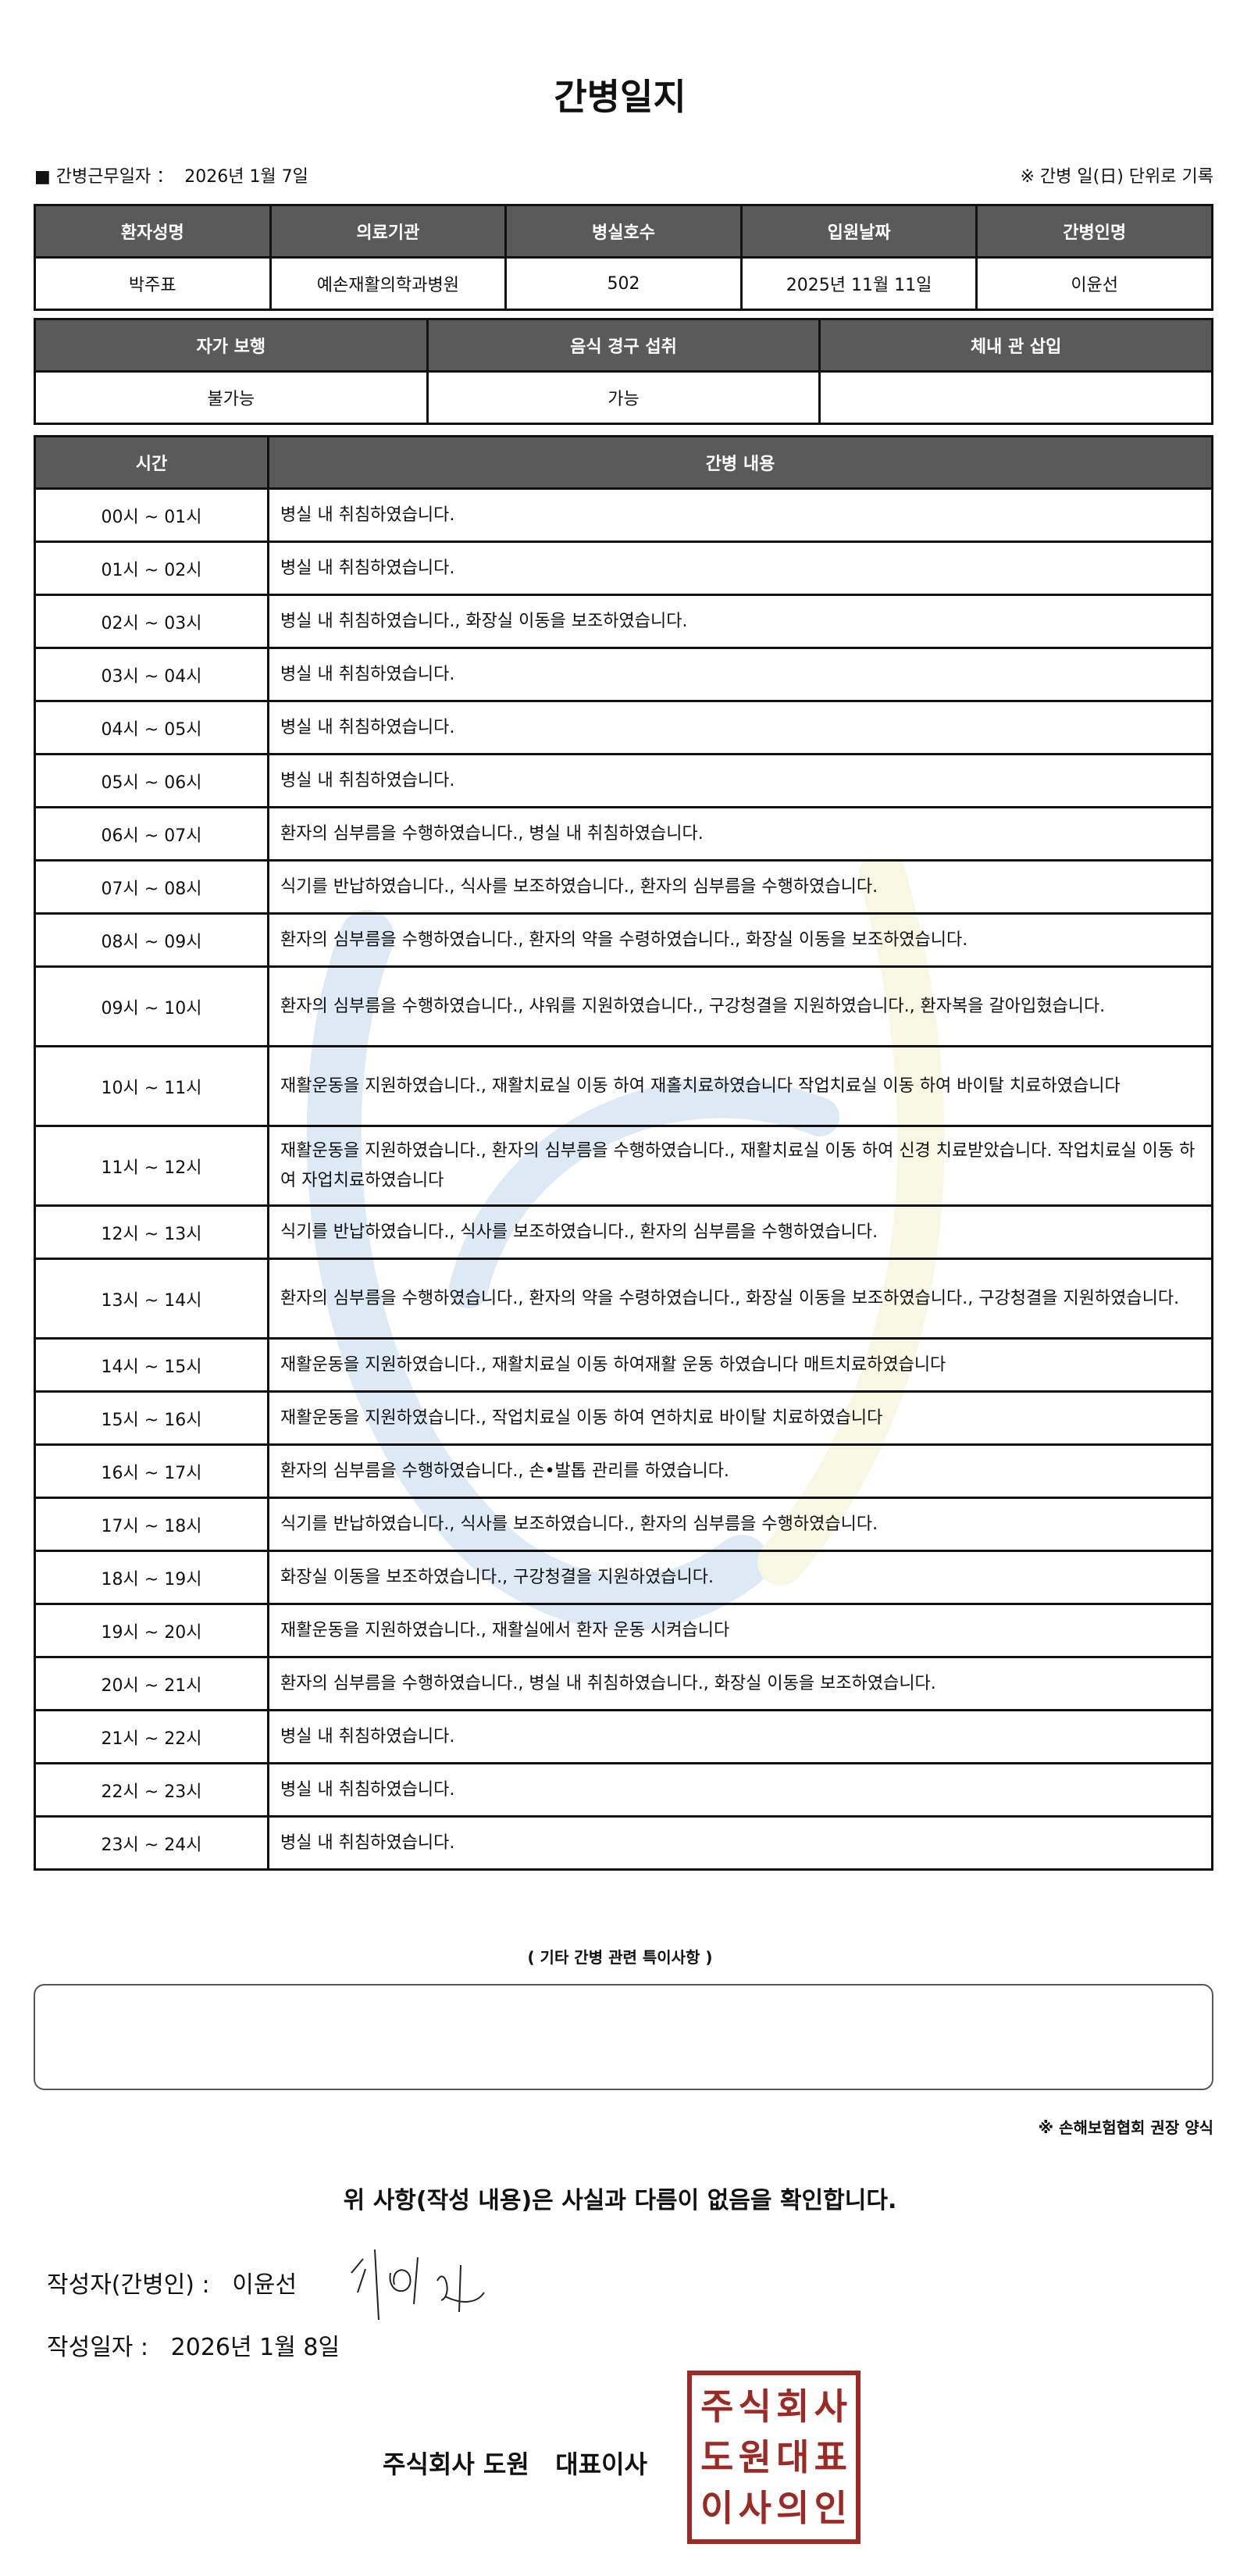 The width and height of the screenshot is (1240, 2576). What do you see at coordinates (153, 283) in the screenshot?
I see `patient-name: 박주표` at bounding box center [153, 283].